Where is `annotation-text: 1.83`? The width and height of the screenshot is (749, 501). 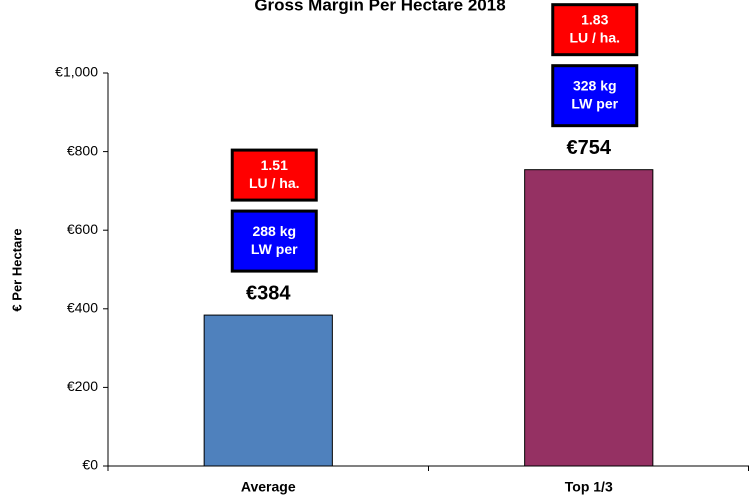 annotation-text: 1.83 is located at coordinates (594, 19).